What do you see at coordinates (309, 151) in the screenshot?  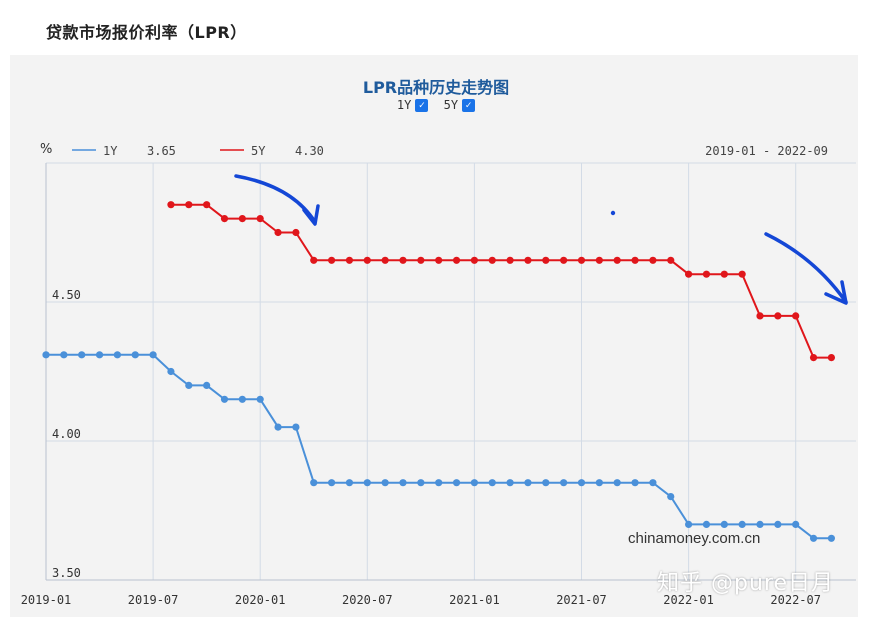 I see `legend-value-5y: 4.30` at bounding box center [309, 151].